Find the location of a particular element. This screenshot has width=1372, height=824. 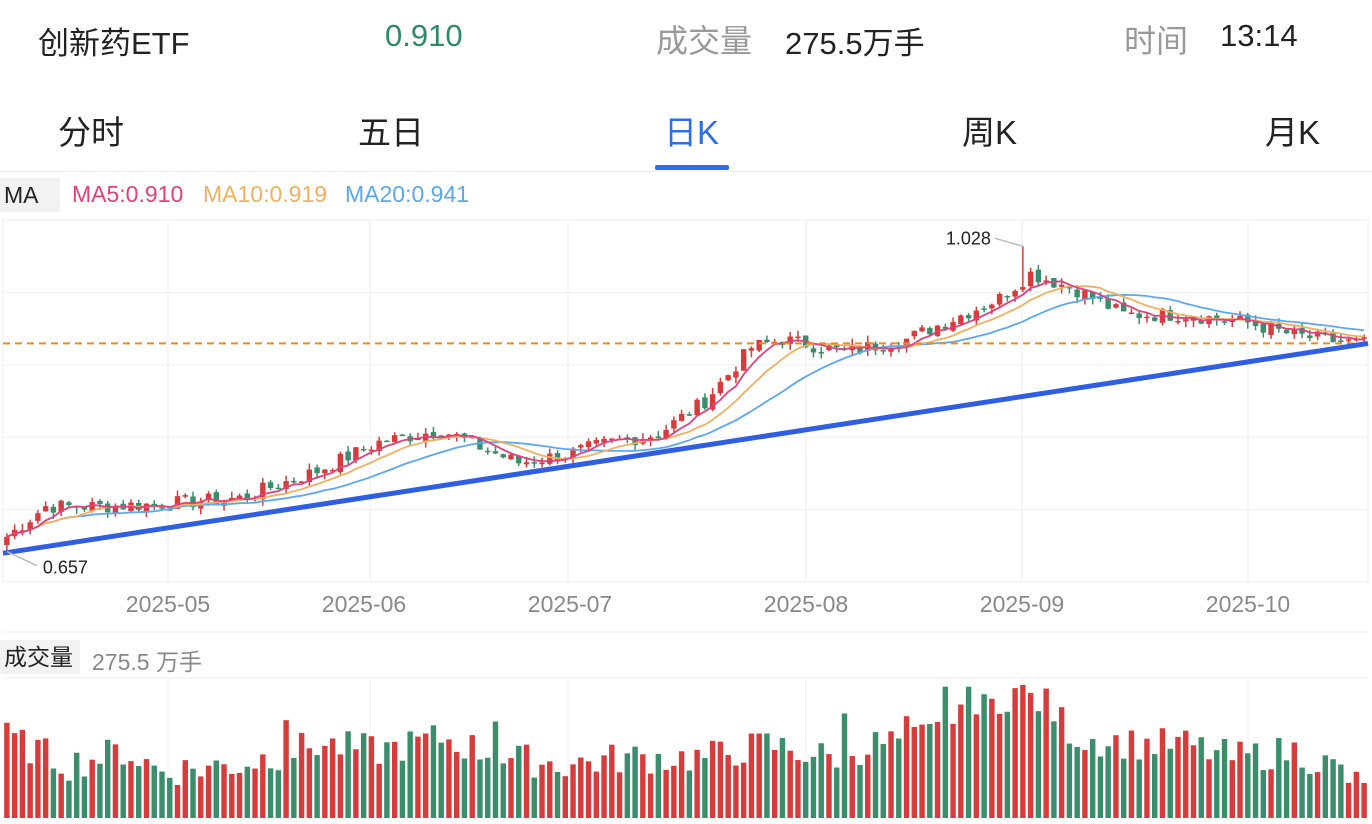

tab-daily-k: 日K is located at coordinates (692, 132).